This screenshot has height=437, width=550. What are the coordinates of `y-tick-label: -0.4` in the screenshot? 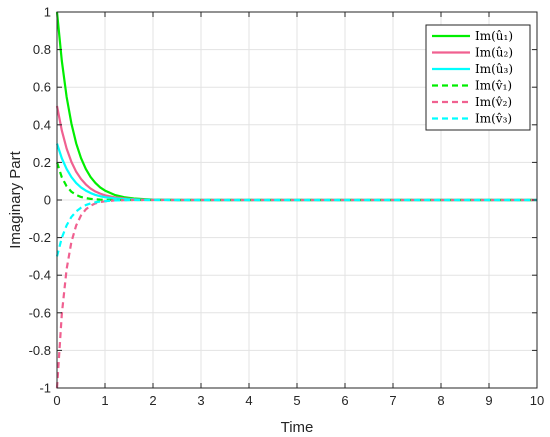 It's located at (40, 275).